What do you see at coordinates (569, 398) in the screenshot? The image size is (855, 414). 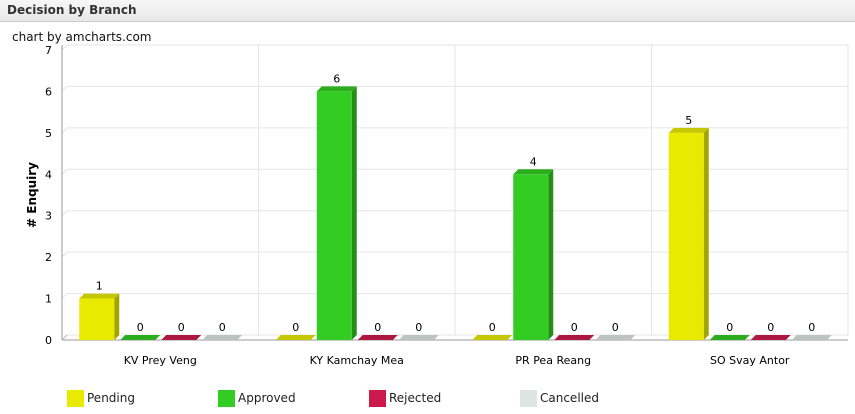 I see `legend-label: Cancelled` at bounding box center [569, 398].